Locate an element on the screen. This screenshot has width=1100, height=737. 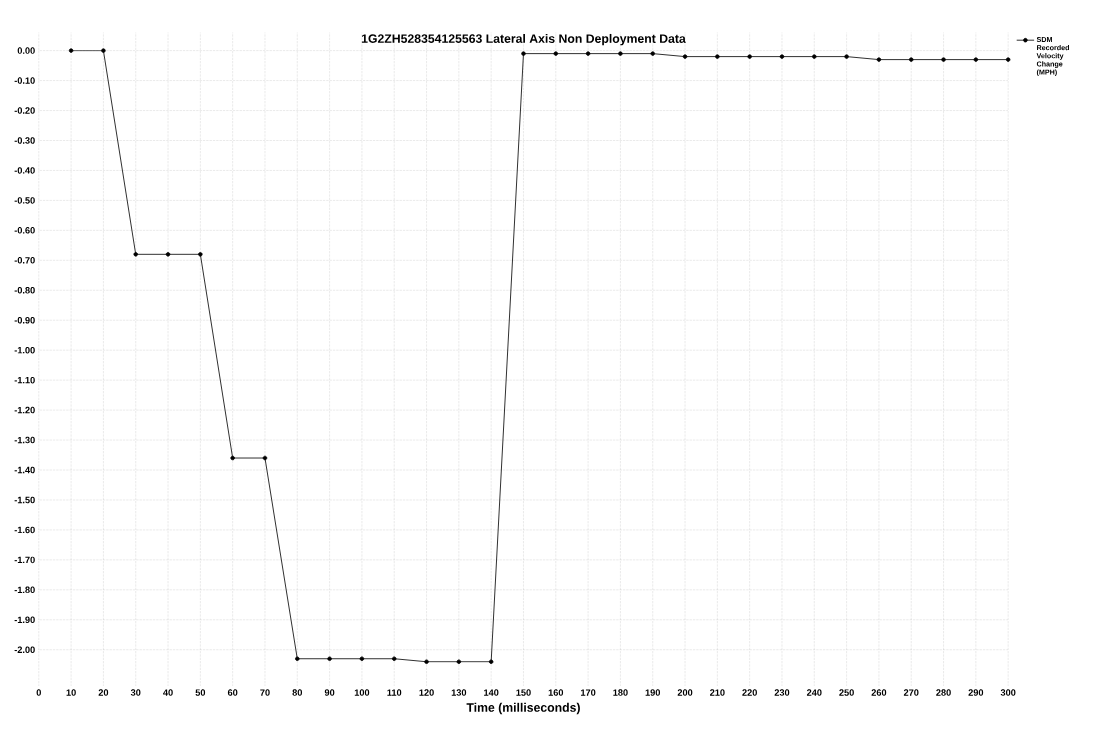
x-tick-label: 50 is located at coordinates (200, 692).